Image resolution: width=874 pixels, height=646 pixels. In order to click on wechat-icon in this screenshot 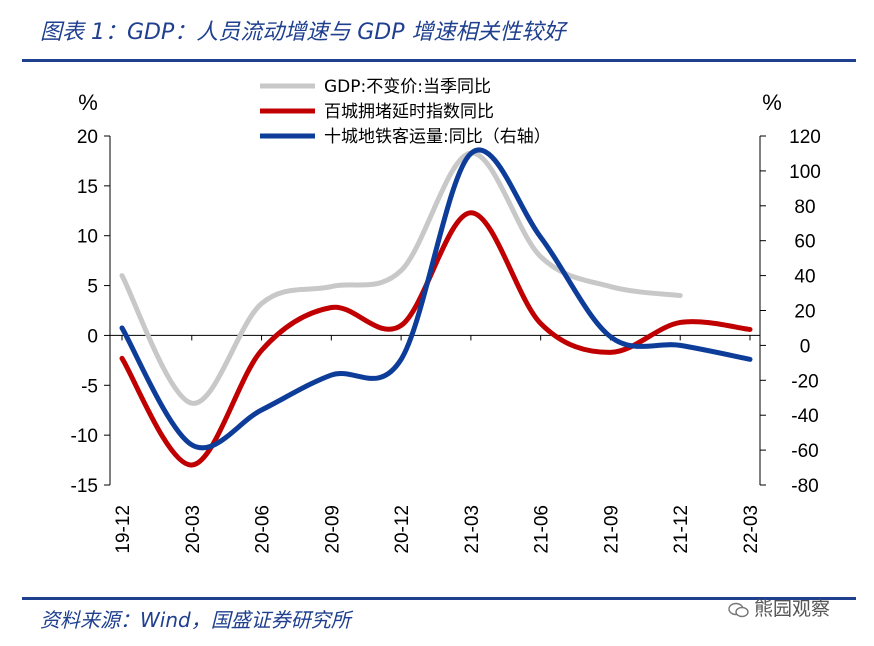, I will do `click(738, 609)`.